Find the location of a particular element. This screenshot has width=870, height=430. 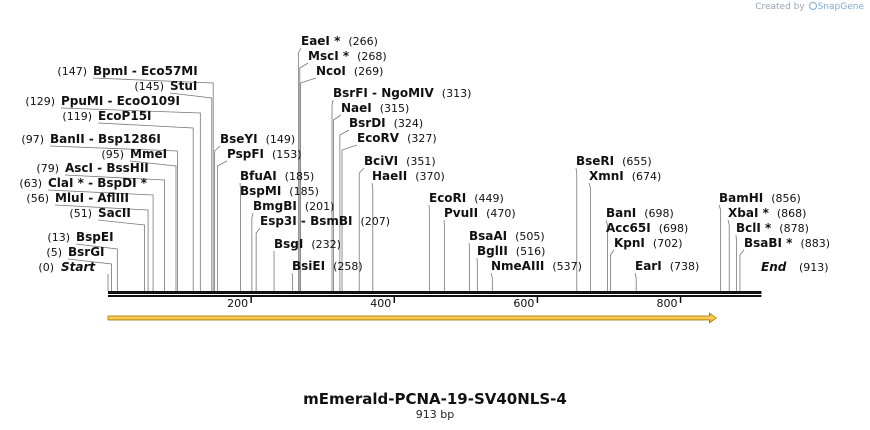

enzyme-position: (327) is located at coordinates (422, 138).